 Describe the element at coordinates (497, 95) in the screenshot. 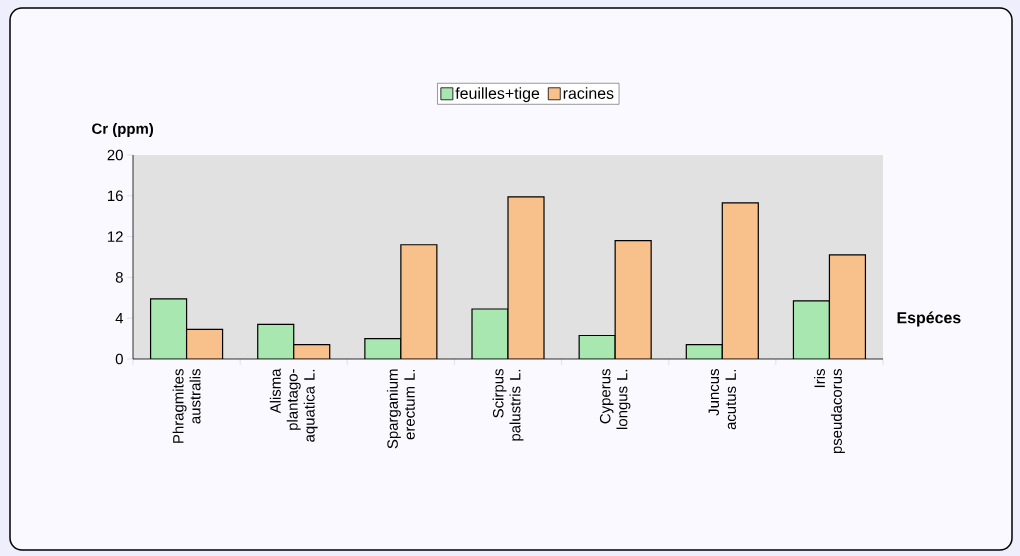

I see `legend-label: feuilles+tige` at that location.